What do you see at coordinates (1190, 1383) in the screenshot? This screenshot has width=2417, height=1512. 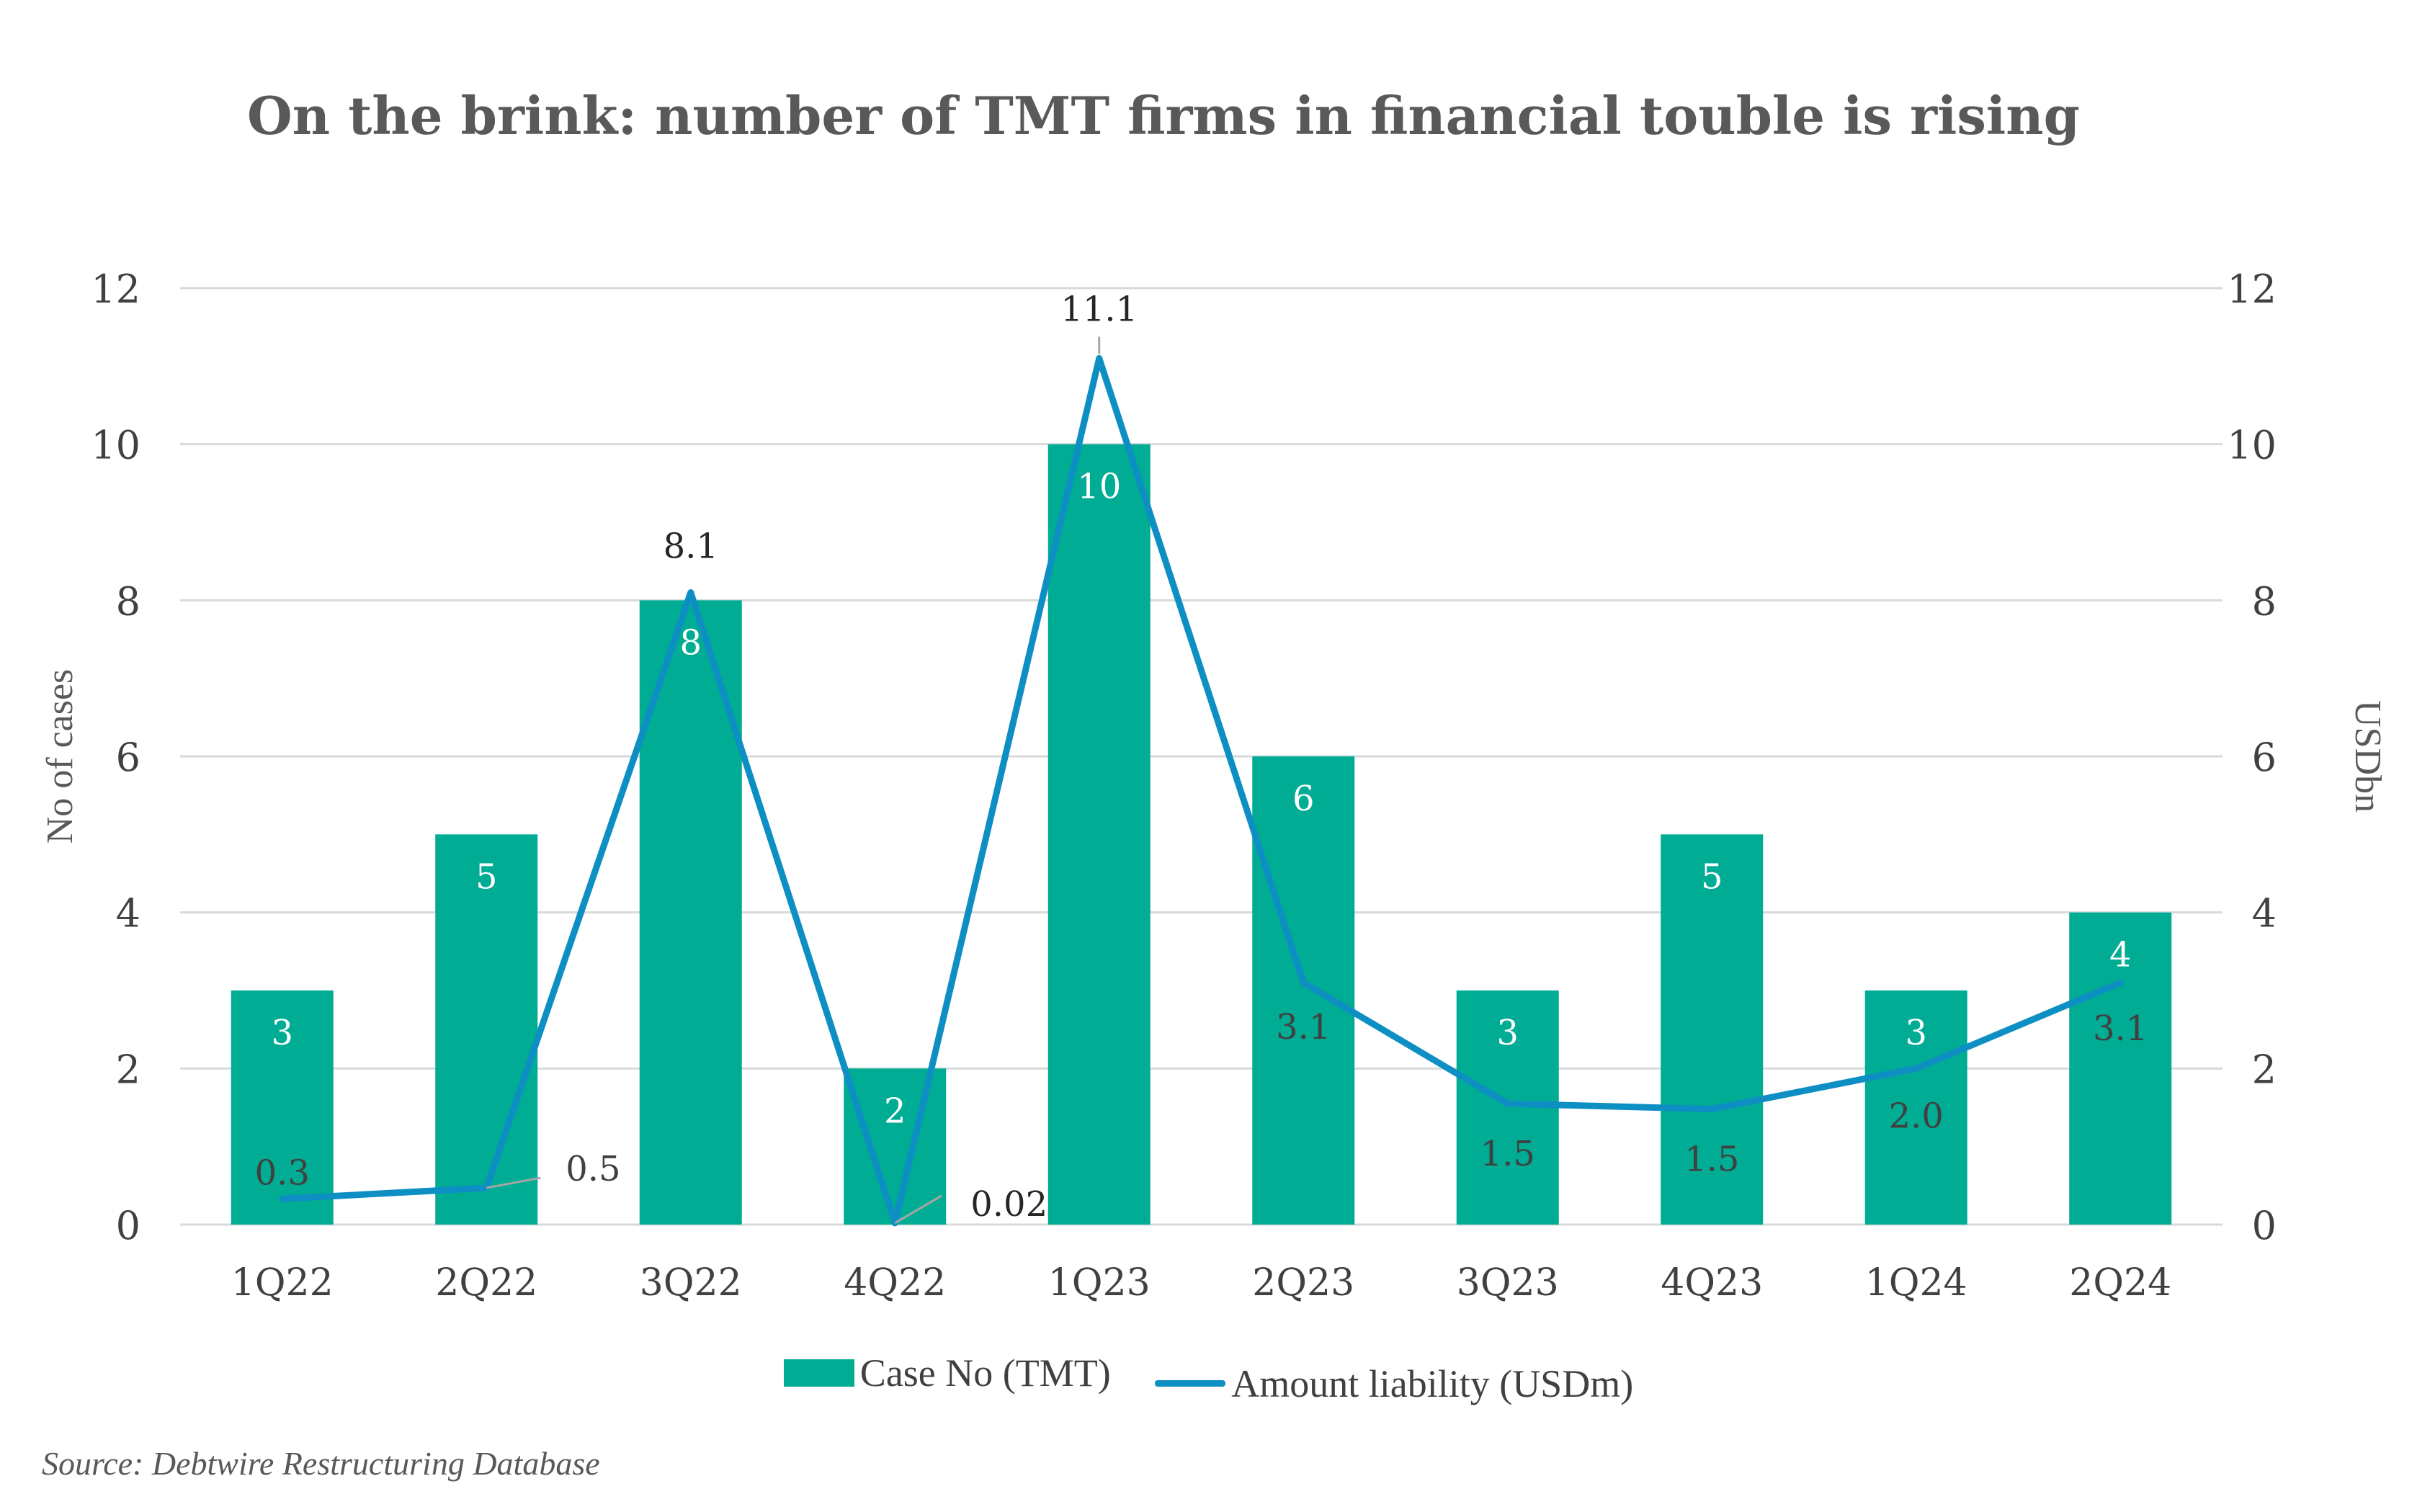 I see `legend-swatch-line` at bounding box center [1190, 1383].